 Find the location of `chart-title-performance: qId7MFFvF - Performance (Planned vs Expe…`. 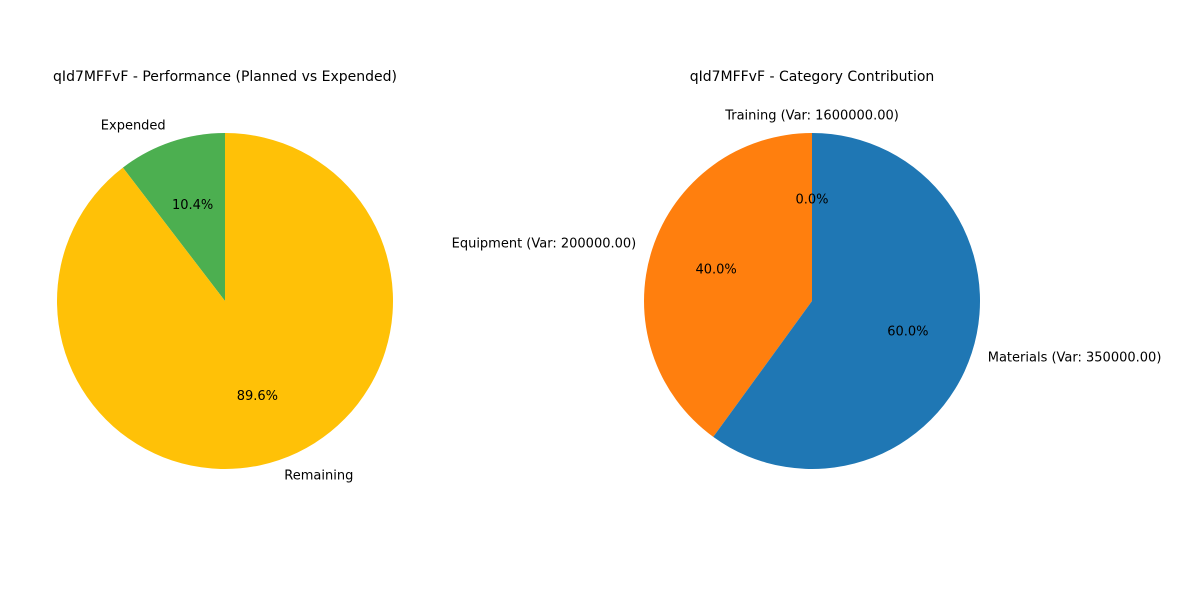

chart-title-performance: qId7MFFvF - Performance (Planned vs Expe… is located at coordinates (225, 77).